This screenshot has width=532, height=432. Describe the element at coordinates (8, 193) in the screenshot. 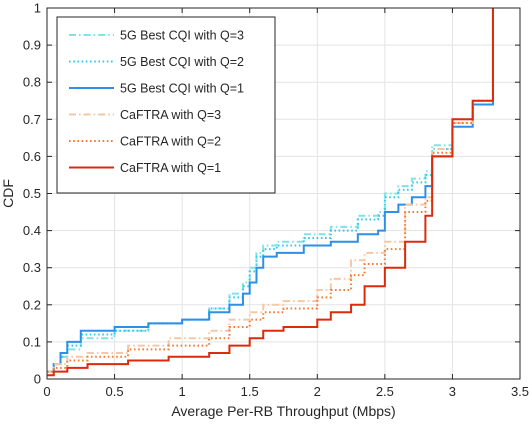

I see `y-axis-label: CDF` at that location.